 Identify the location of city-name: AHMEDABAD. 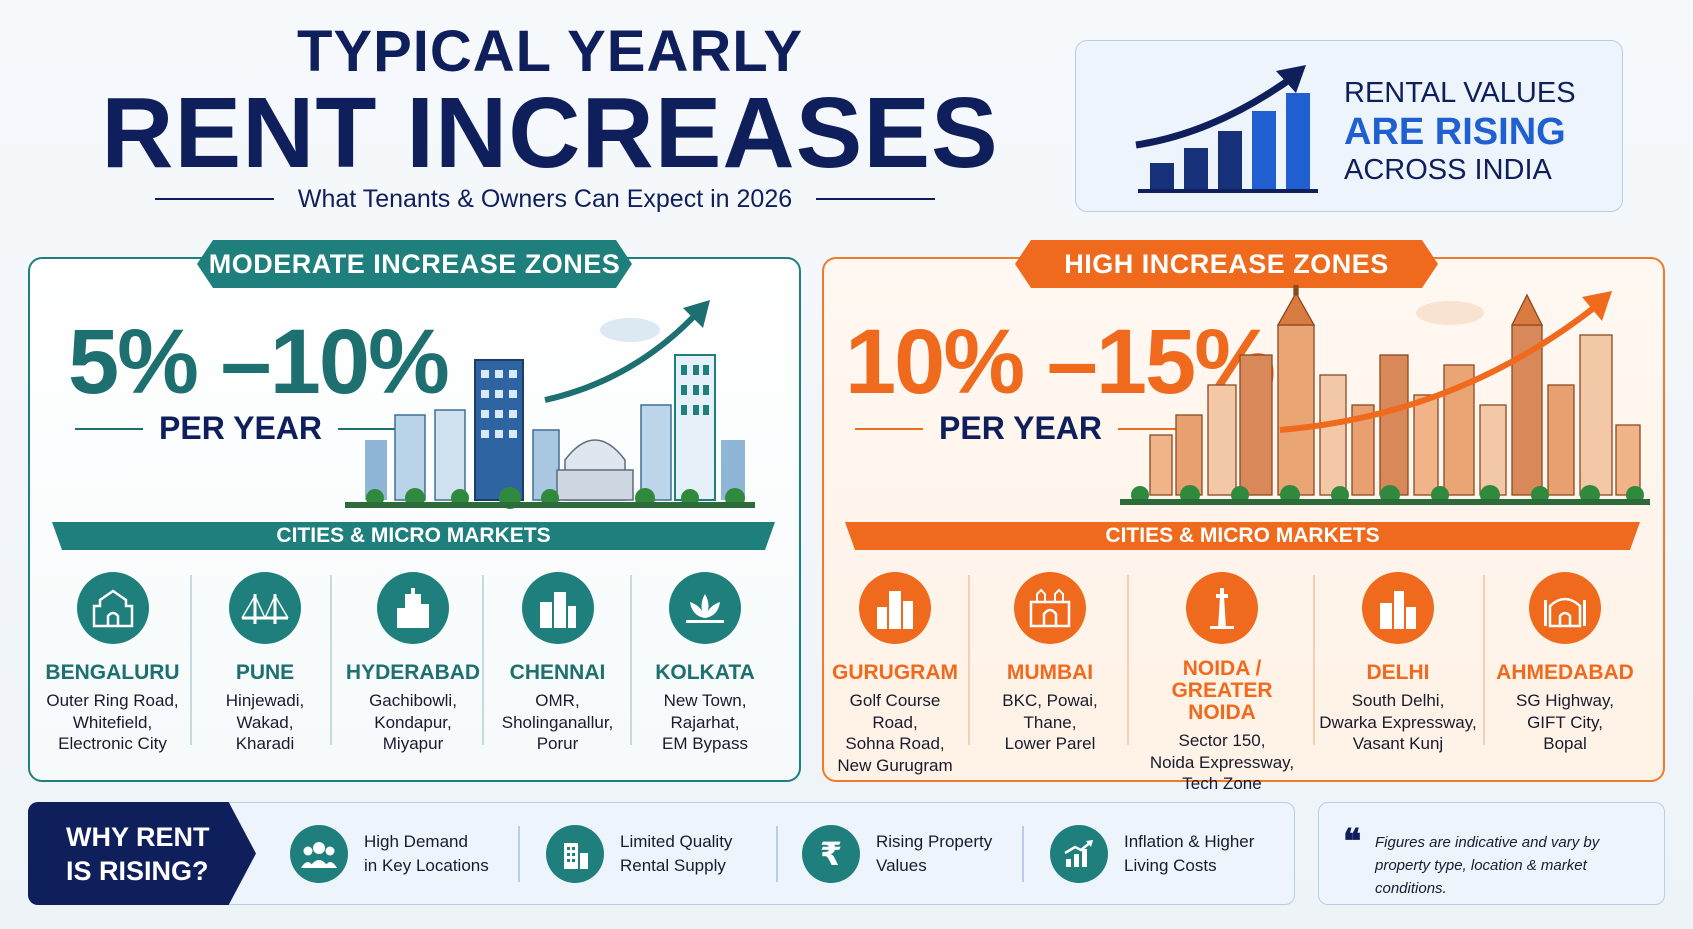
(1565, 672).